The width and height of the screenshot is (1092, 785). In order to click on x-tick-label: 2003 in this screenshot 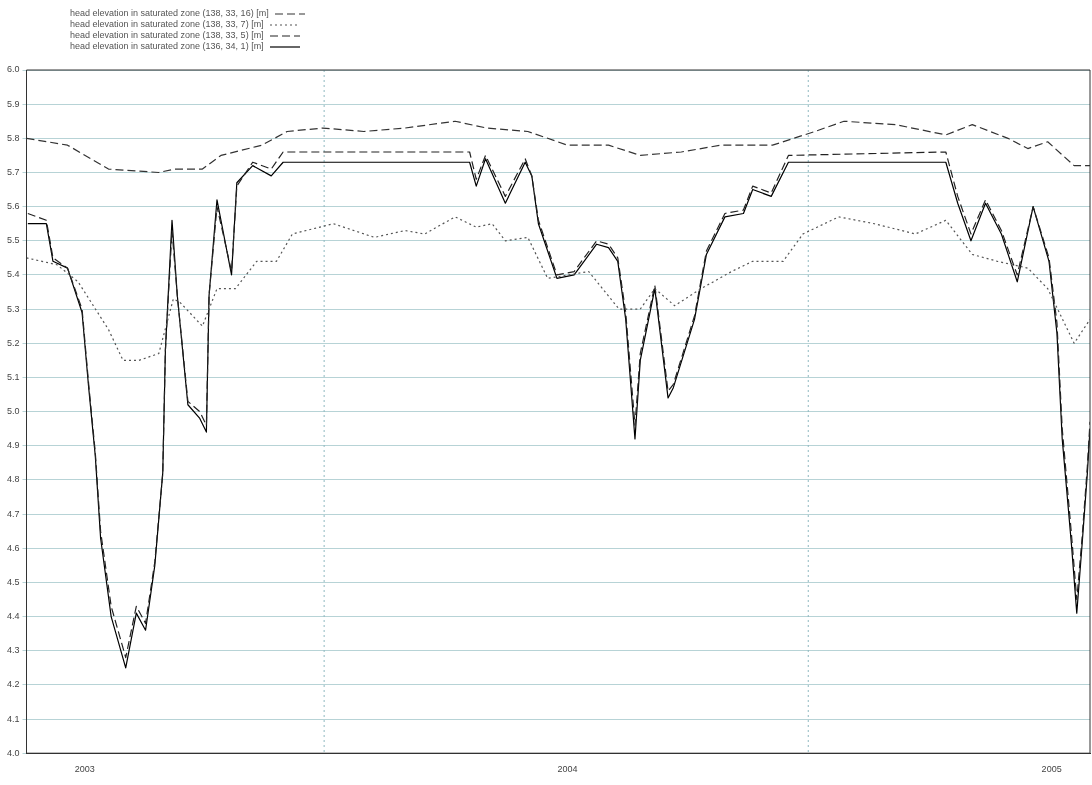, I will do `click(84, 769)`.